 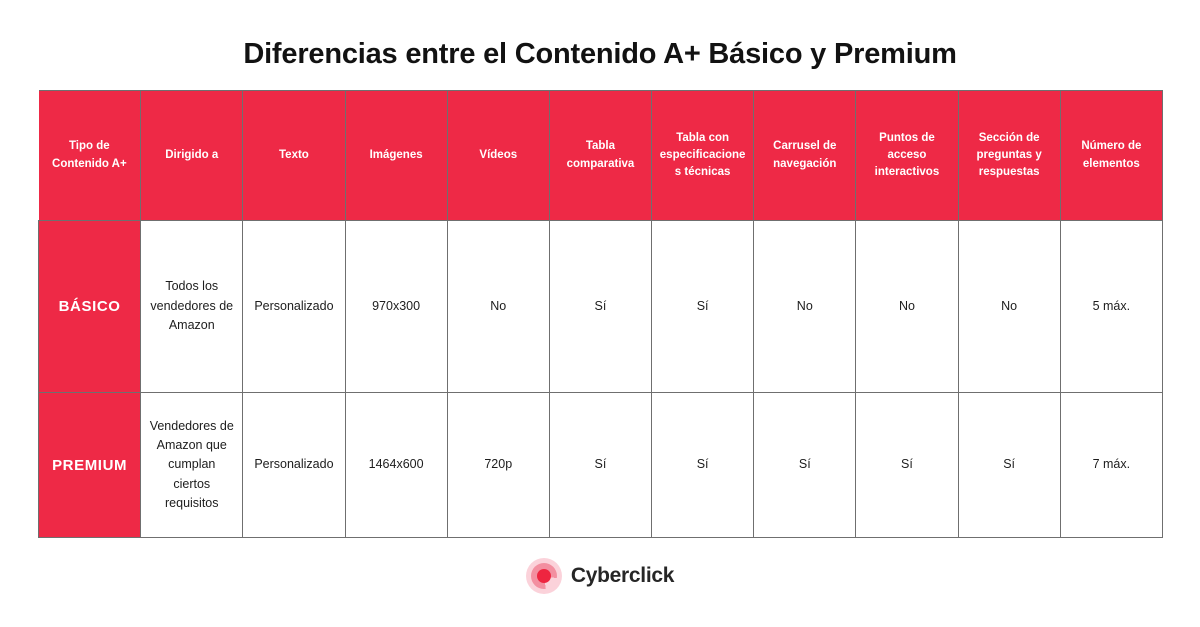 What do you see at coordinates (1111, 155) in the screenshot?
I see `column-header-numero-elementos: Número de elementos` at bounding box center [1111, 155].